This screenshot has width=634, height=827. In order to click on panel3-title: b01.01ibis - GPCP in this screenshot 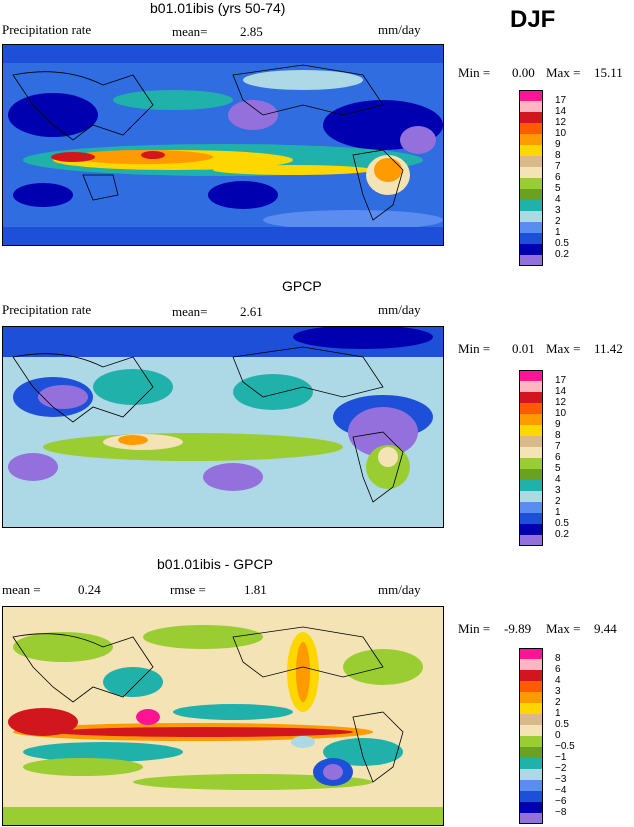, I will do `click(215, 564)`.